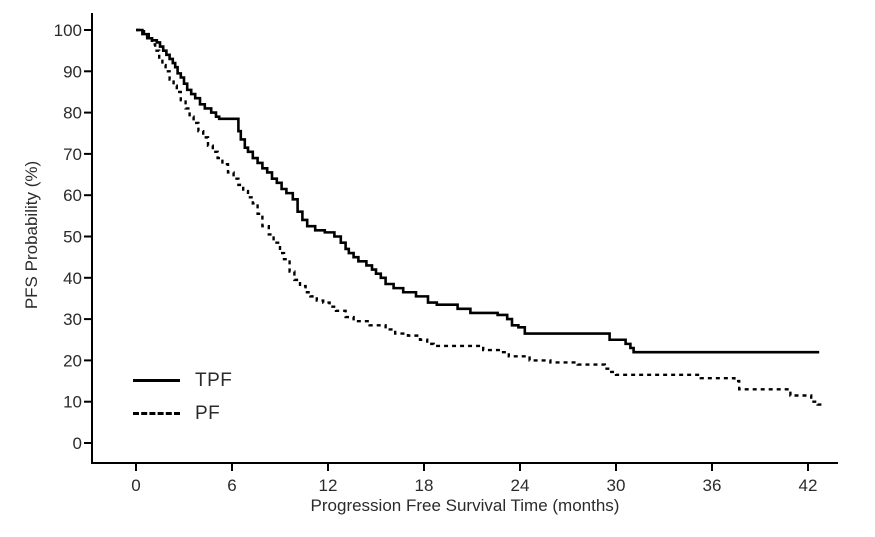 The width and height of the screenshot is (875, 537). Describe the element at coordinates (231, 485) in the screenshot. I see `x-tick-label: 6` at that location.